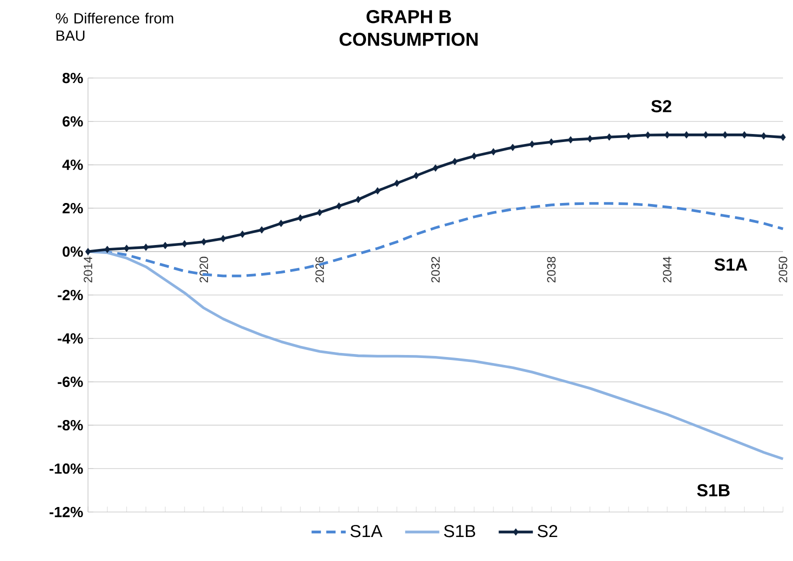 The width and height of the screenshot is (793, 561). I want to click on legend-label: S1B, so click(460, 531).